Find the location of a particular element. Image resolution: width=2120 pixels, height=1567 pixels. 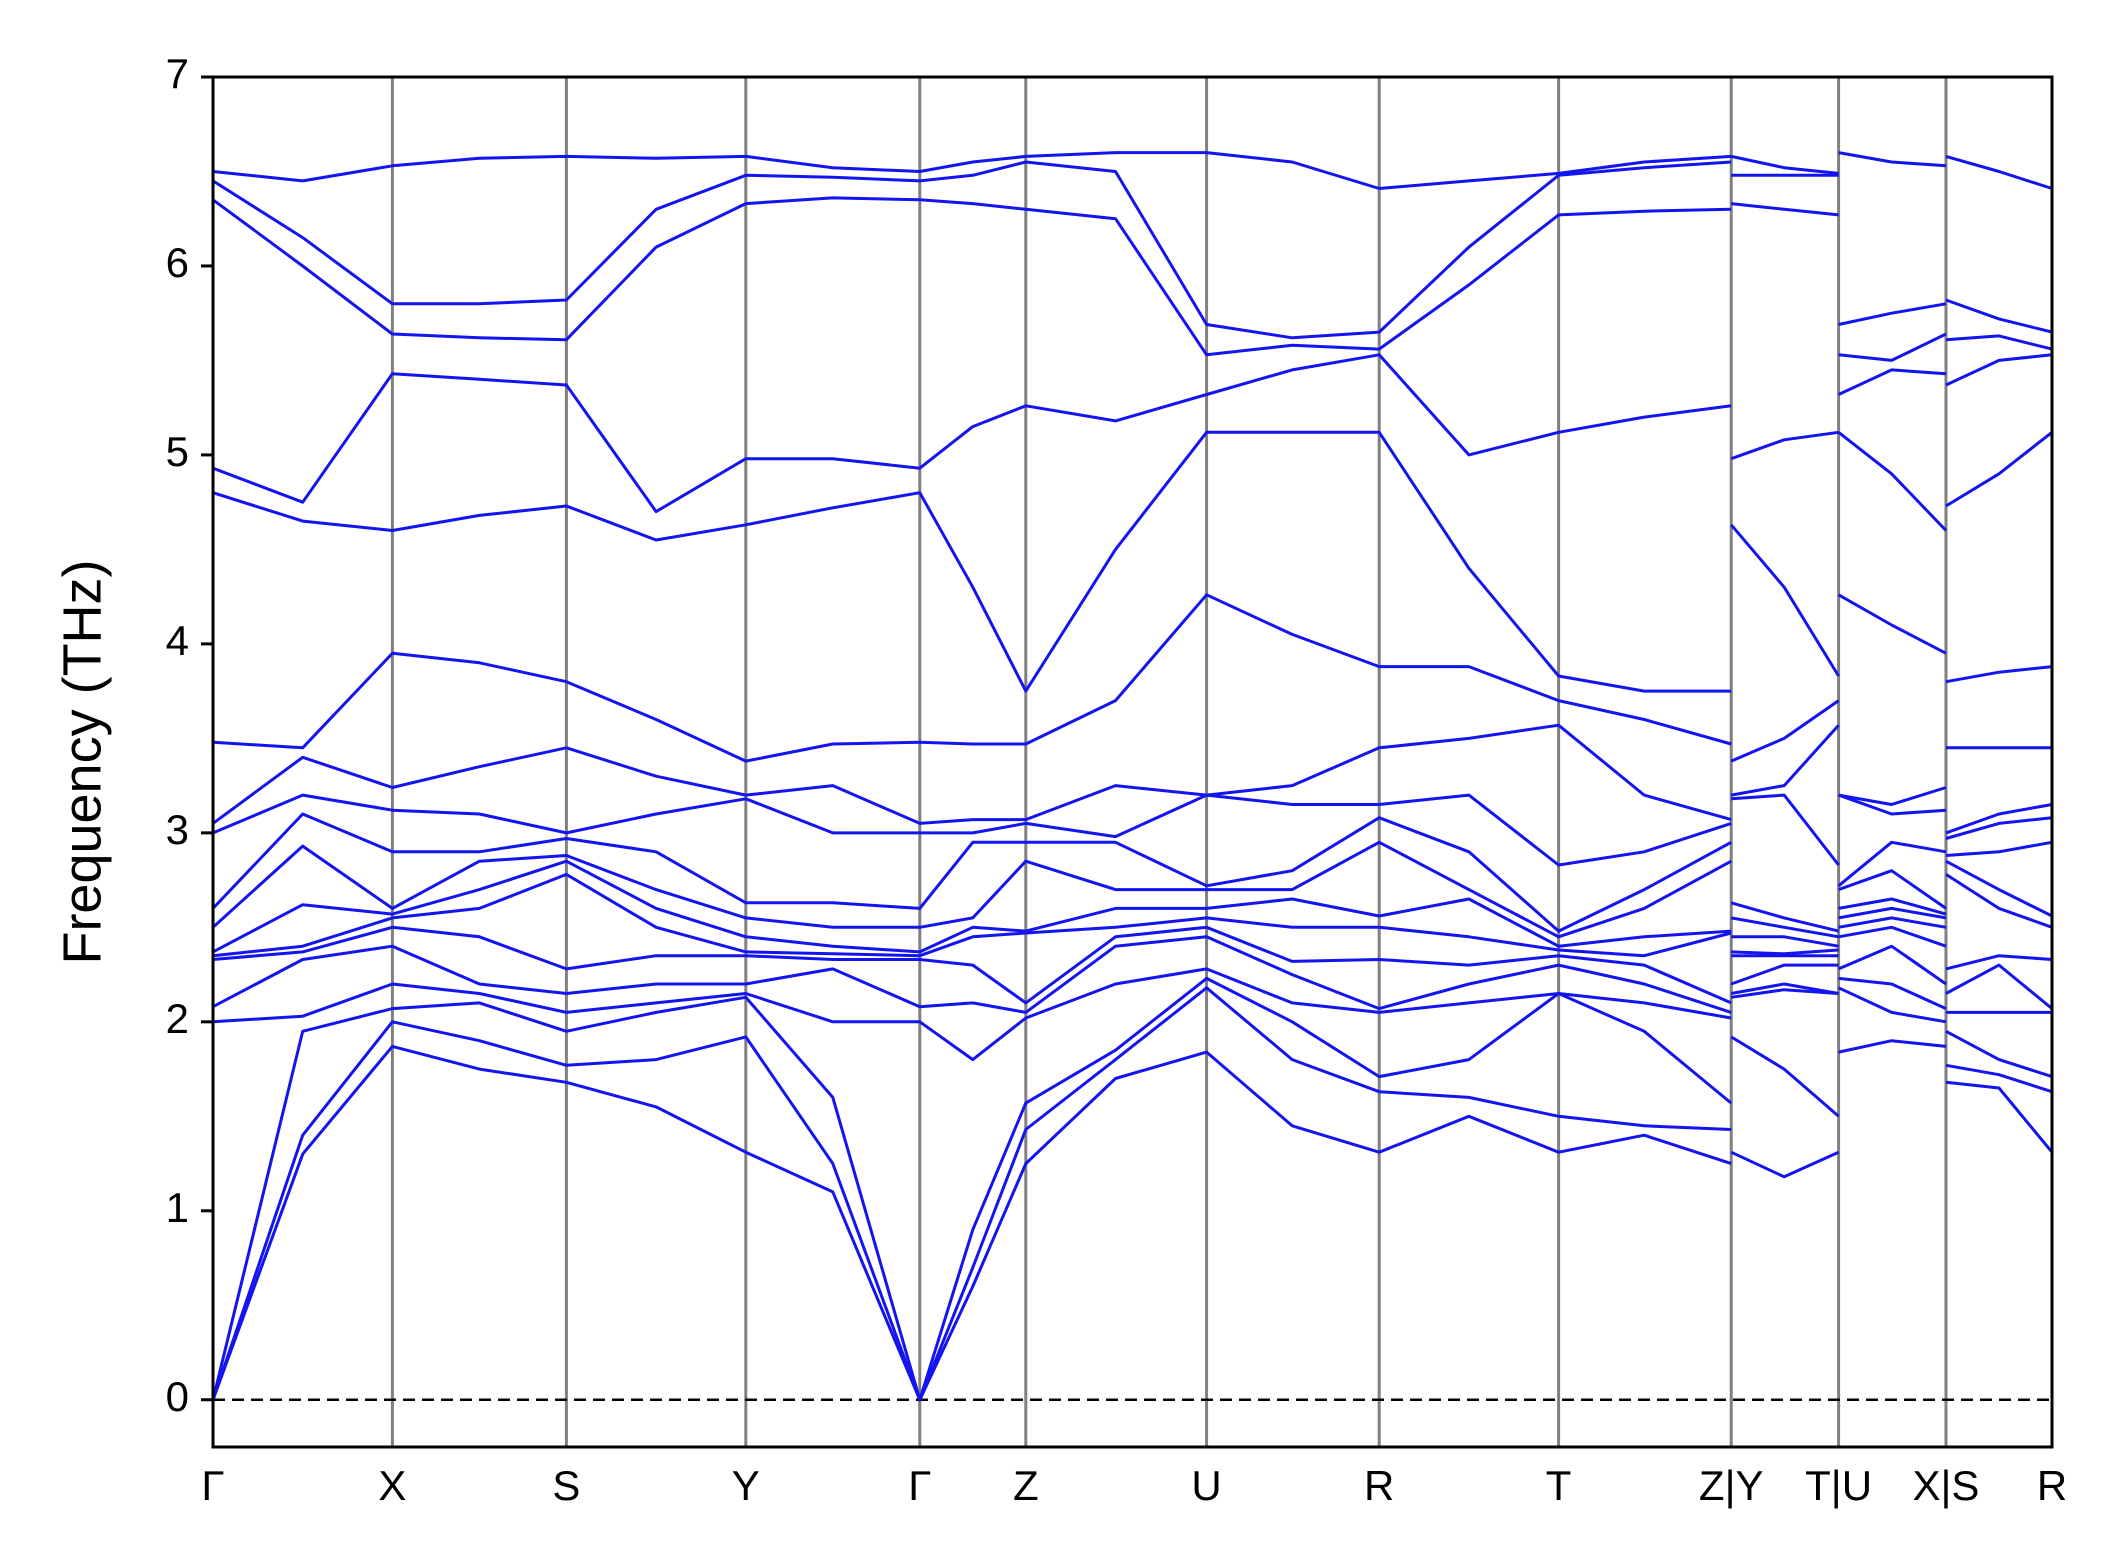

x-tick-label: Z is located at coordinates (1026, 1485).